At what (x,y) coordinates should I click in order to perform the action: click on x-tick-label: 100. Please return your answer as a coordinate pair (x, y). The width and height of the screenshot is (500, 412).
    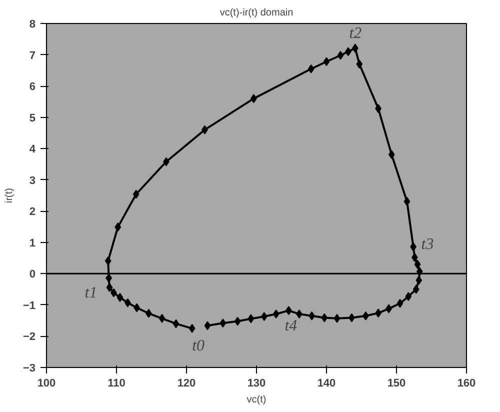
    Looking at the image, I should click on (46, 384).